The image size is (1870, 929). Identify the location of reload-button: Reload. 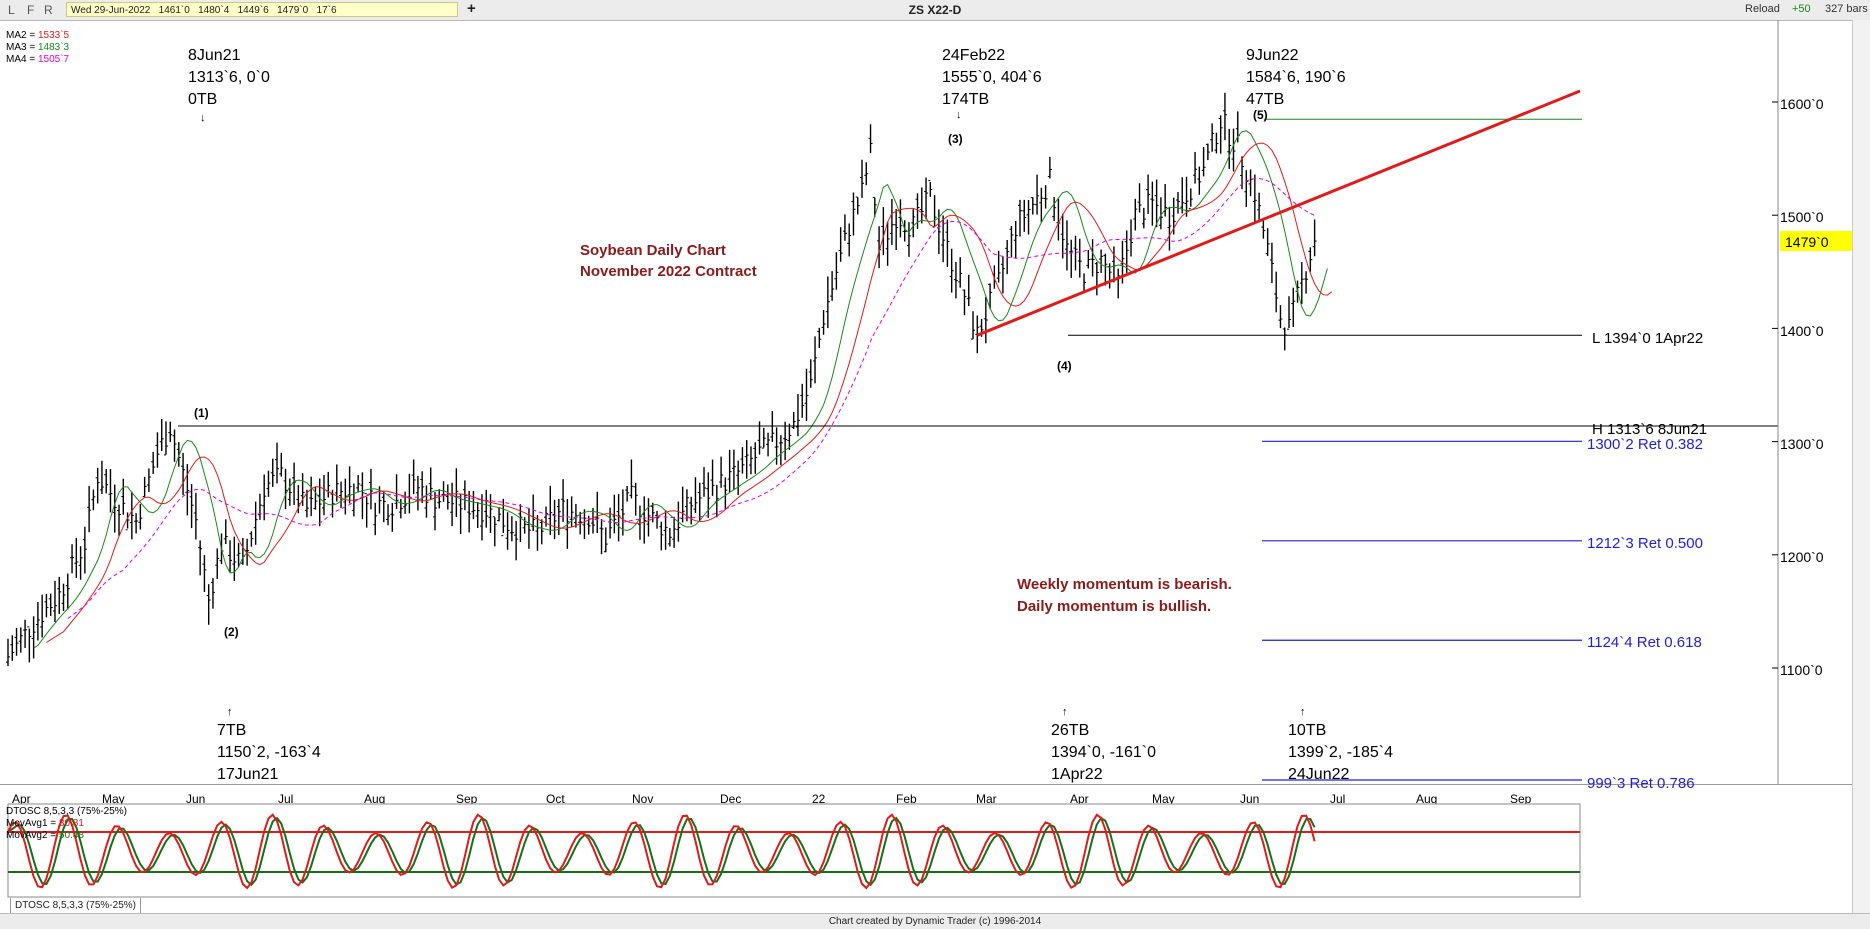
(1762, 9).